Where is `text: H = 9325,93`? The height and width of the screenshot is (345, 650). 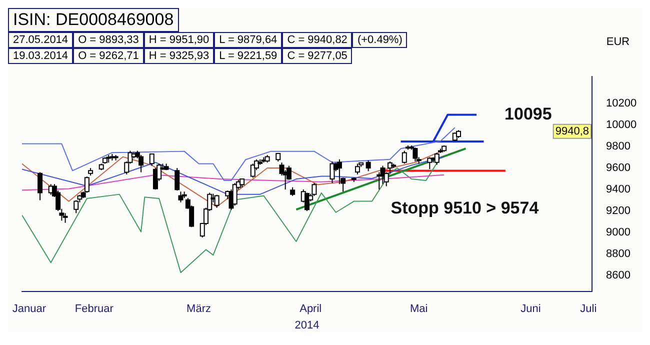 text: H = 9325,93 is located at coordinates (179, 56).